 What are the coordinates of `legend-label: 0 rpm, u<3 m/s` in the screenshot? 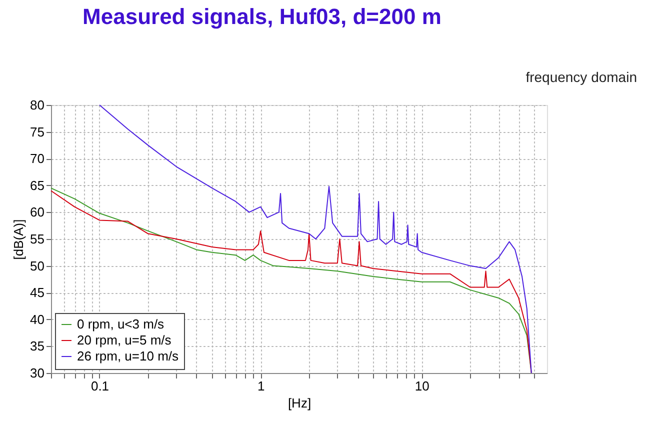 It's located at (121, 324).